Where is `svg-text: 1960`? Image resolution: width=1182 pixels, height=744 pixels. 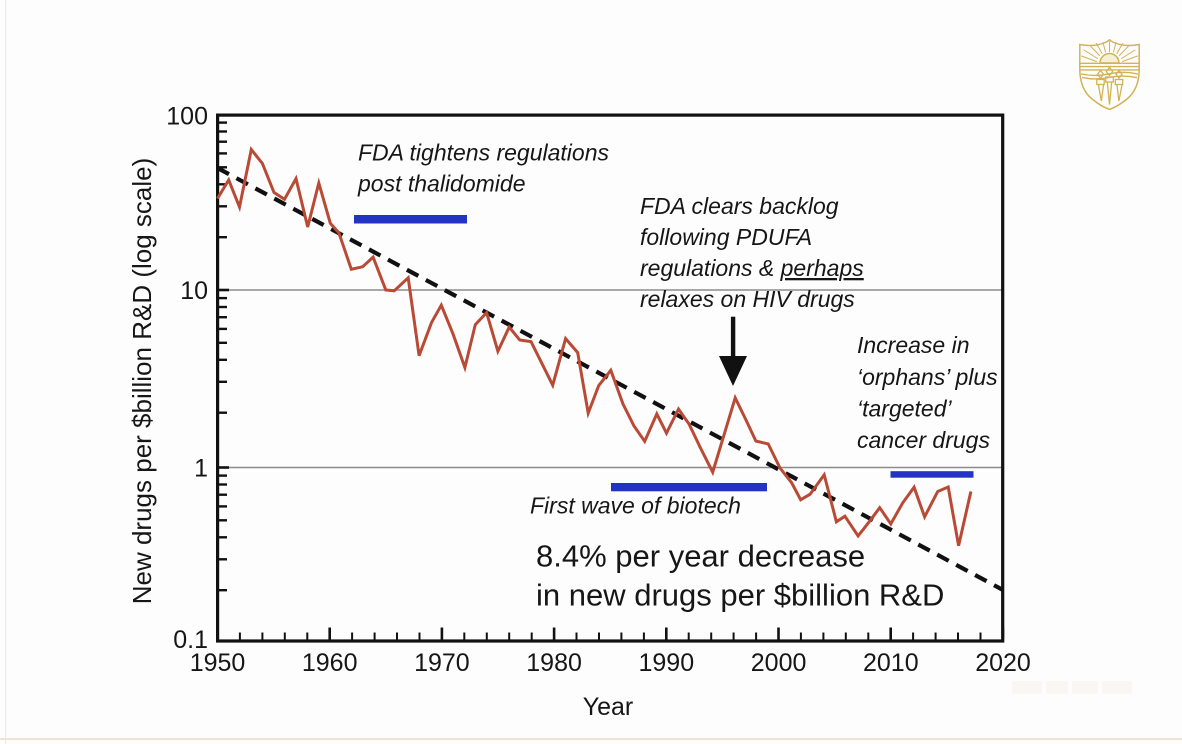 svg-text: 1960 is located at coordinates (330, 663).